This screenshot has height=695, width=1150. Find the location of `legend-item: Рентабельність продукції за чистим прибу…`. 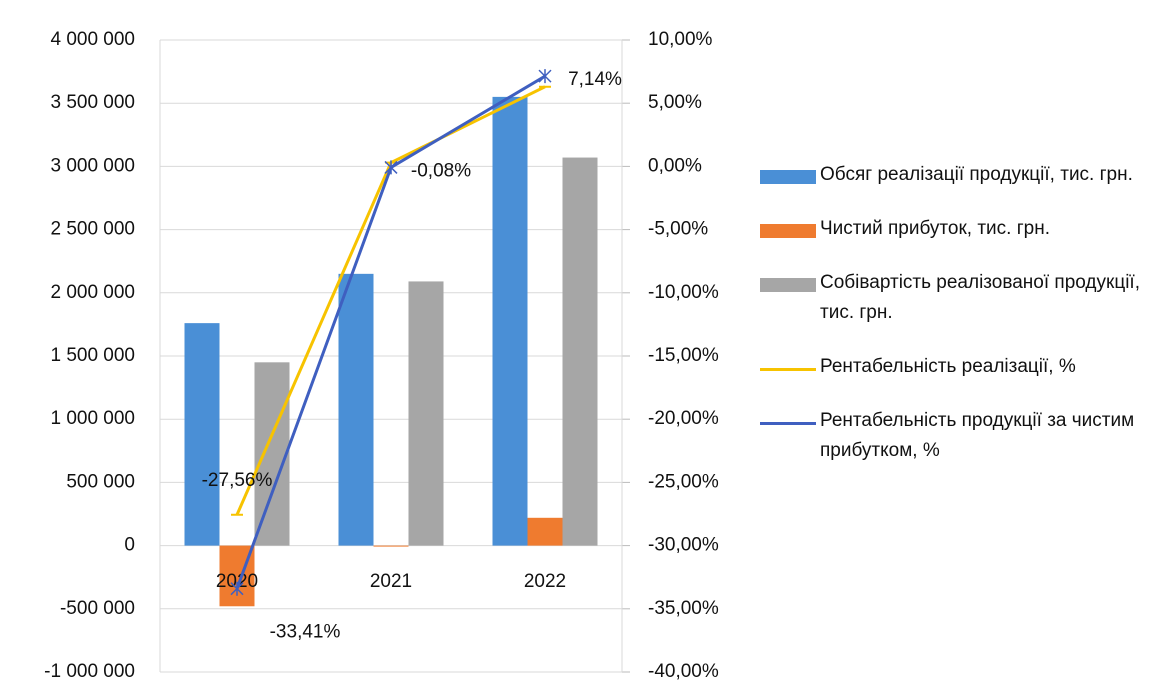

legend-item: Рентабельність продукції за чистим прибу… is located at coordinates (952, 436).